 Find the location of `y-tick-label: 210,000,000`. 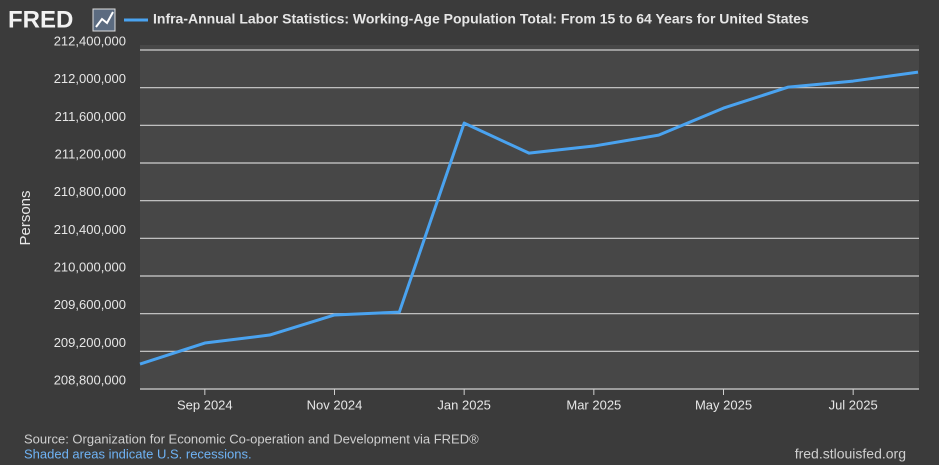

y-tick-label: 210,000,000 is located at coordinates (90, 266).